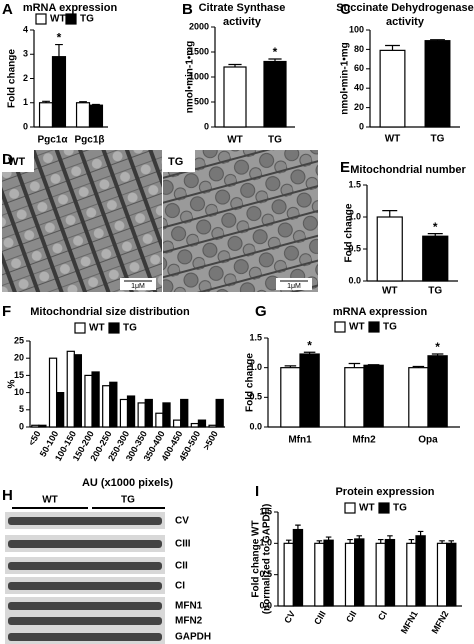 This screenshot has width=474, height=644. What do you see at coordinates (356, 29) in the screenshot?
I see `y-tick-label: 100` at bounding box center [356, 29].